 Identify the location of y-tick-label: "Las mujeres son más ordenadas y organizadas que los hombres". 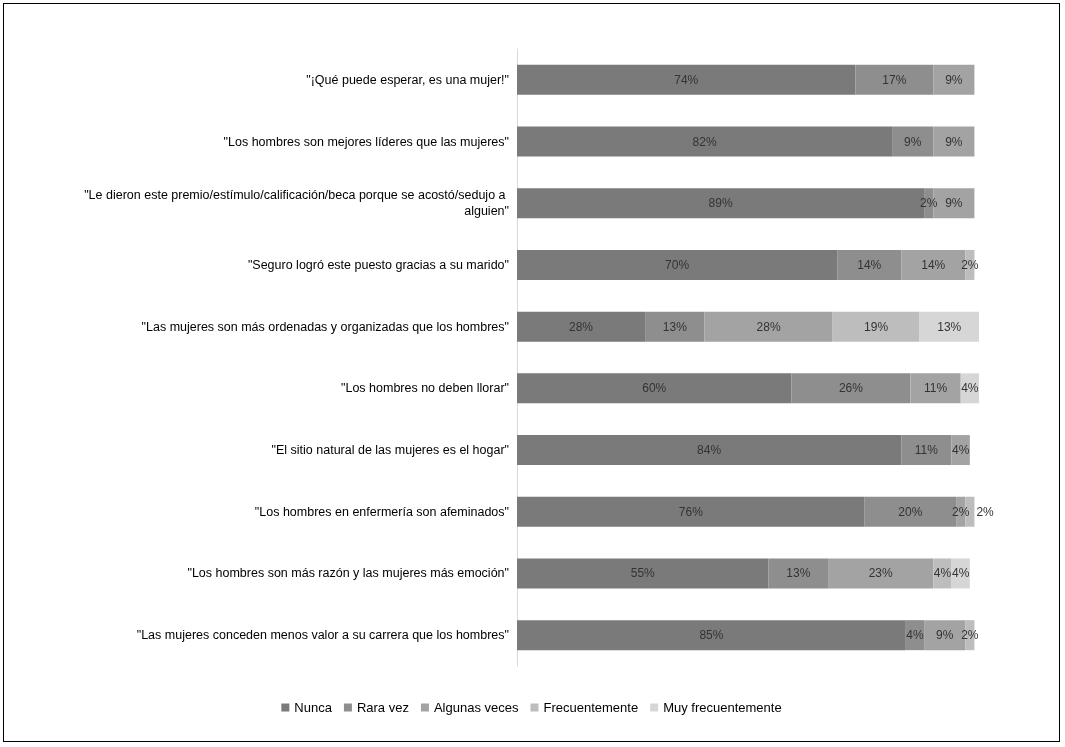
(325, 326).